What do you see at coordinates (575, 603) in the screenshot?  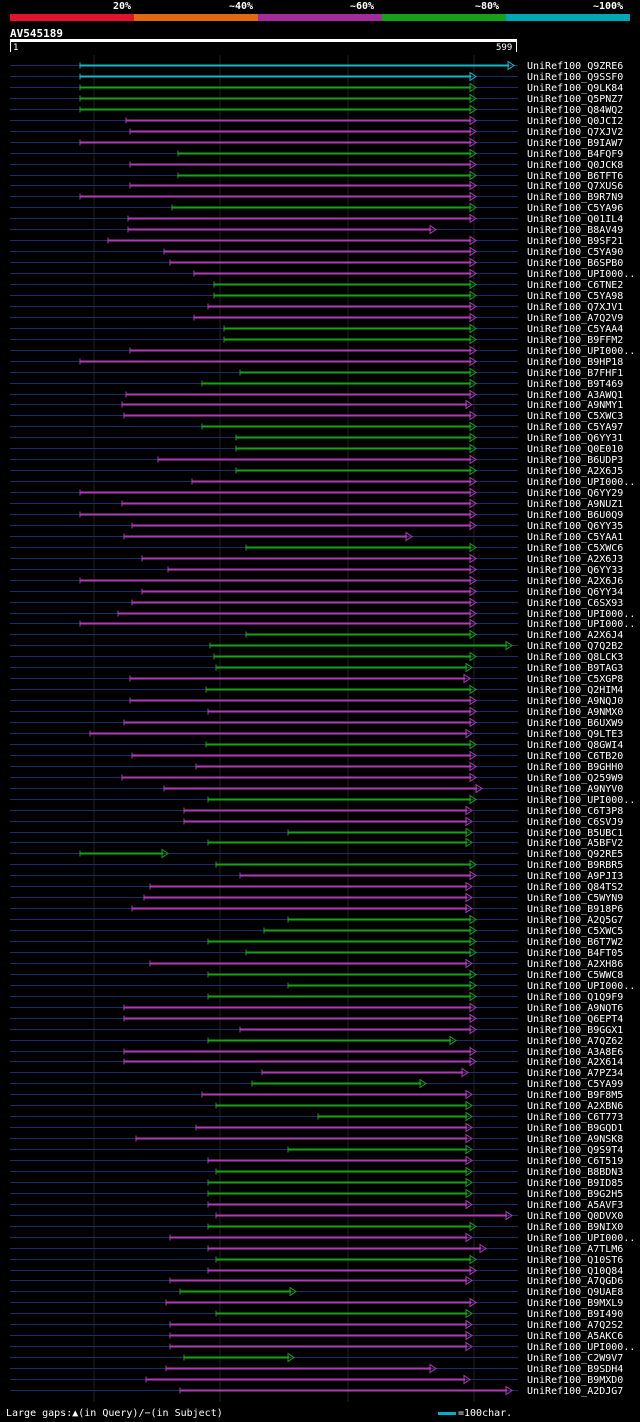 I see `hit-label: UniRef100_C6SX93` at bounding box center [575, 603].